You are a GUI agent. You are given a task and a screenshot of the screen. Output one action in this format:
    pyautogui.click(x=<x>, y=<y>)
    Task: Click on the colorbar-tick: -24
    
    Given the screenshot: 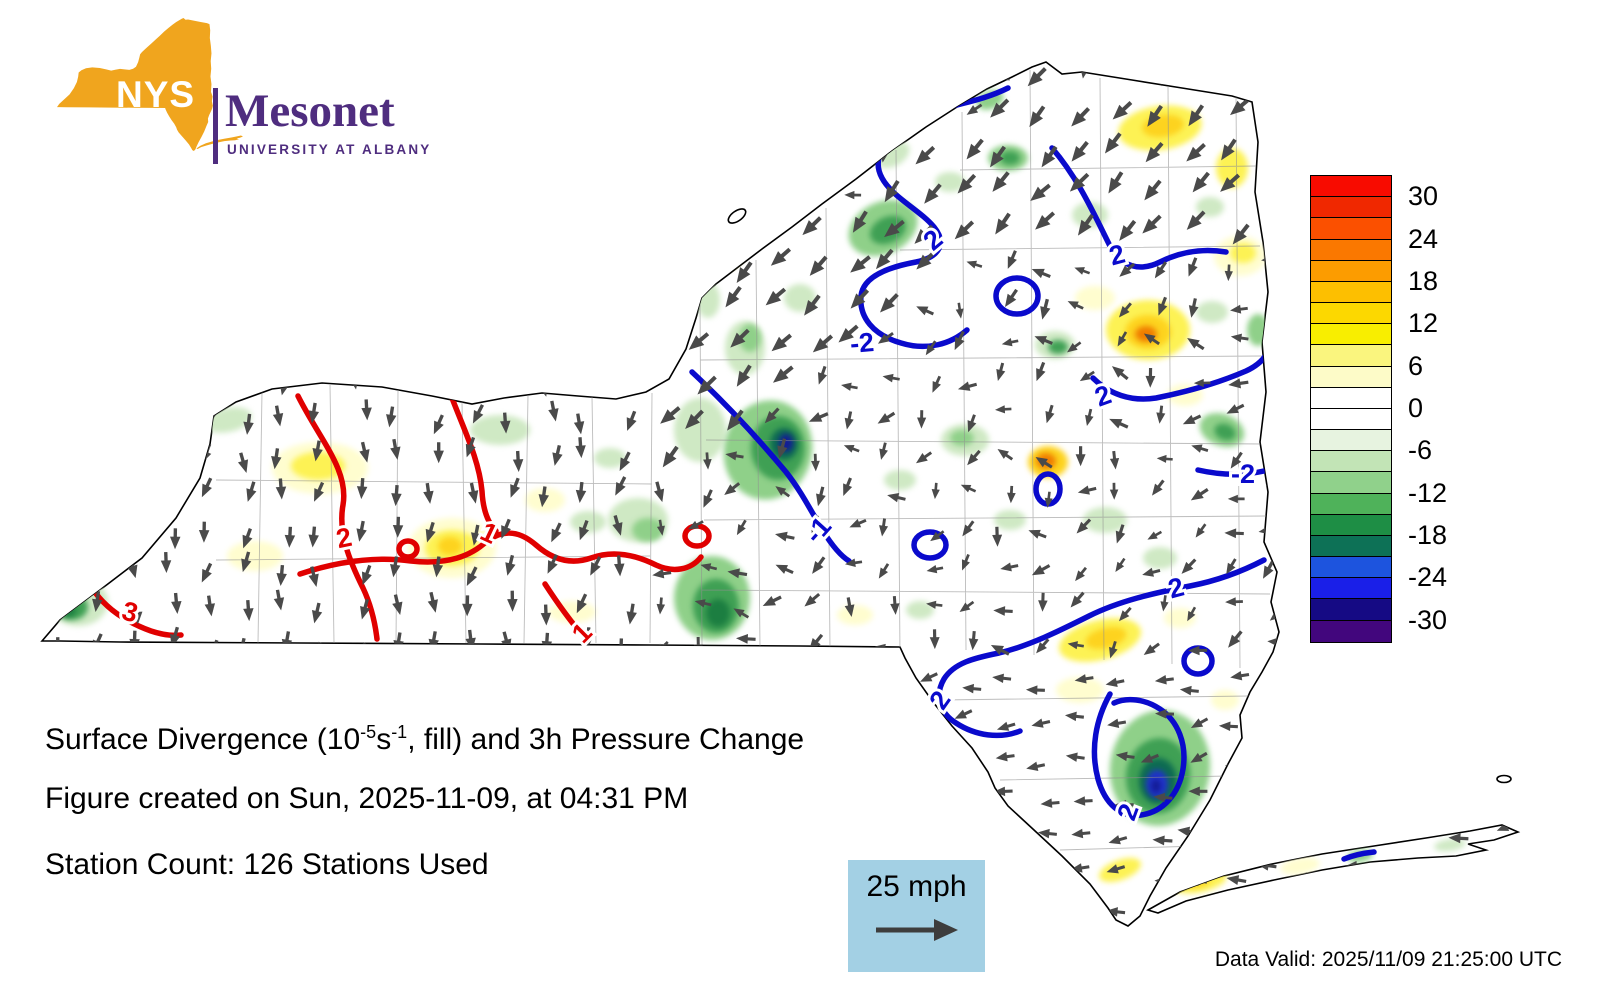 What is the action you would take?
    pyautogui.click(x=1428, y=577)
    